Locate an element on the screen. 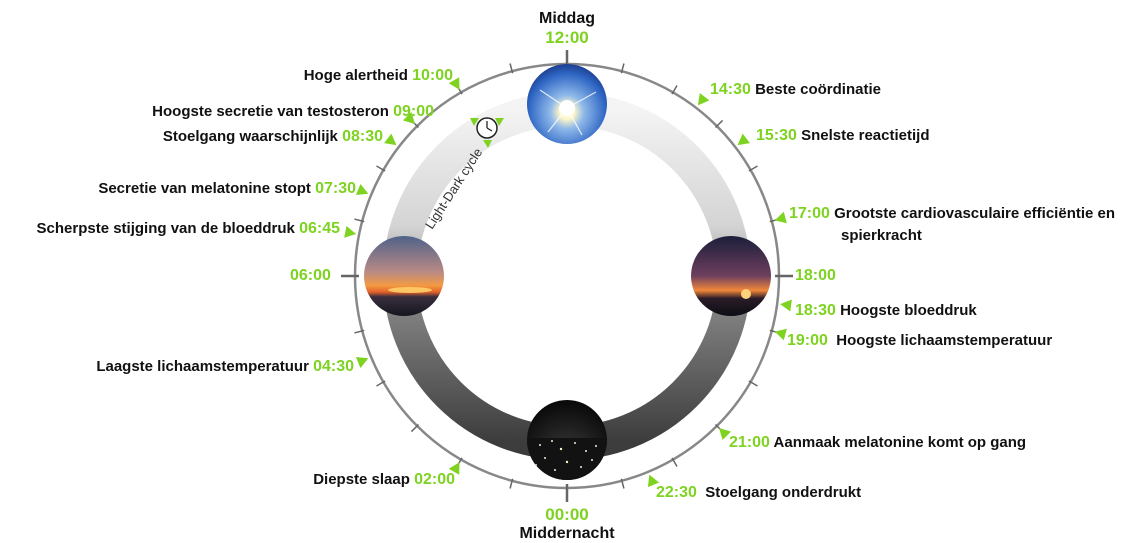  event-10-00: Hoge alertheid 10:00 is located at coordinates (378, 75).